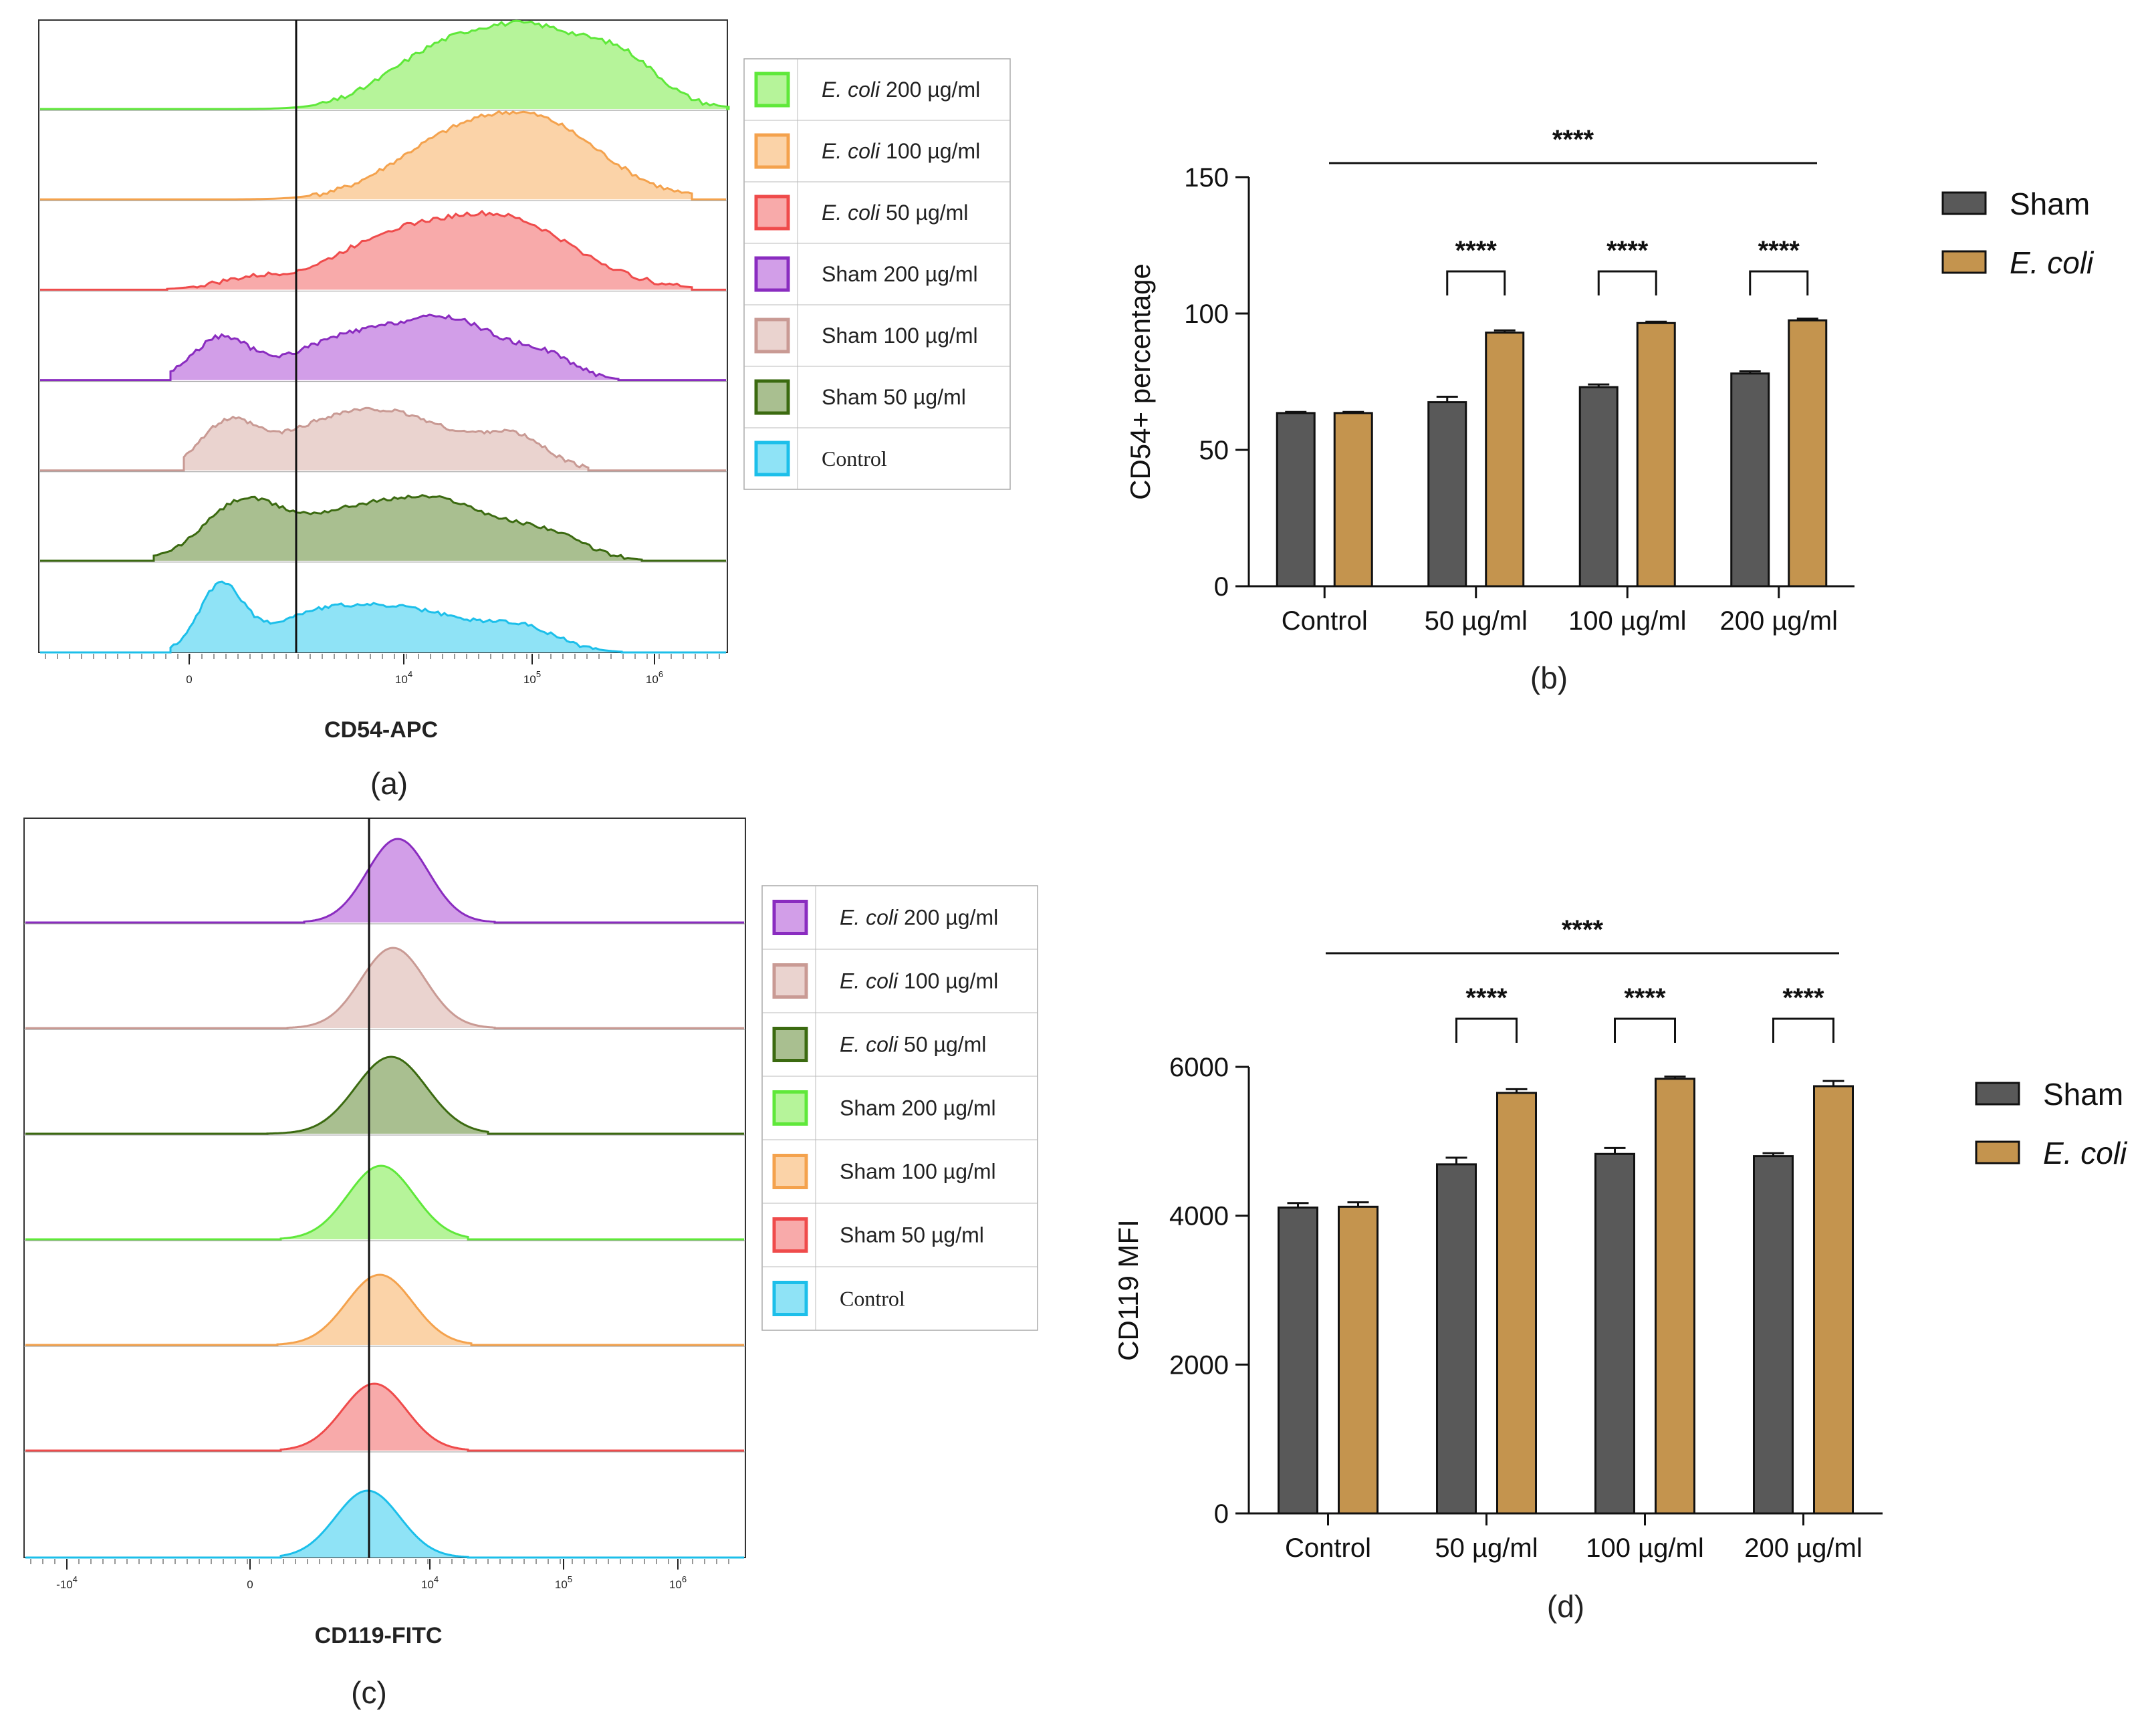 The width and height of the screenshot is (2152, 1736). Describe the element at coordinates (919, 981) in the screenshot. I see `legend-label: E. coli 100 µg/ml` at that location.